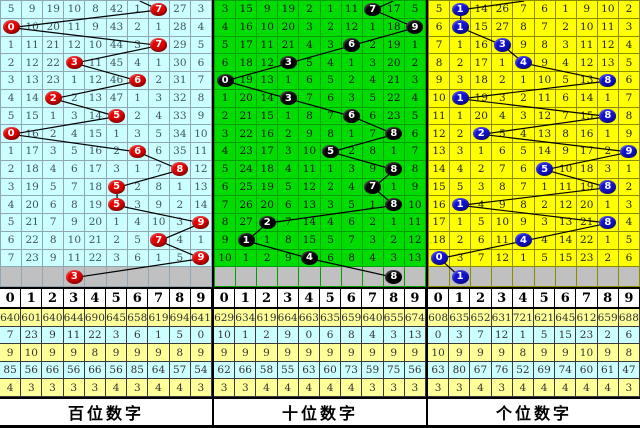 Image resolution: width=640 pixels, height=428 pixels. What do you see at coordinates (587, 258) in the screenshot?
I see `grid-cell: 23` at bounding box center [587, 258].